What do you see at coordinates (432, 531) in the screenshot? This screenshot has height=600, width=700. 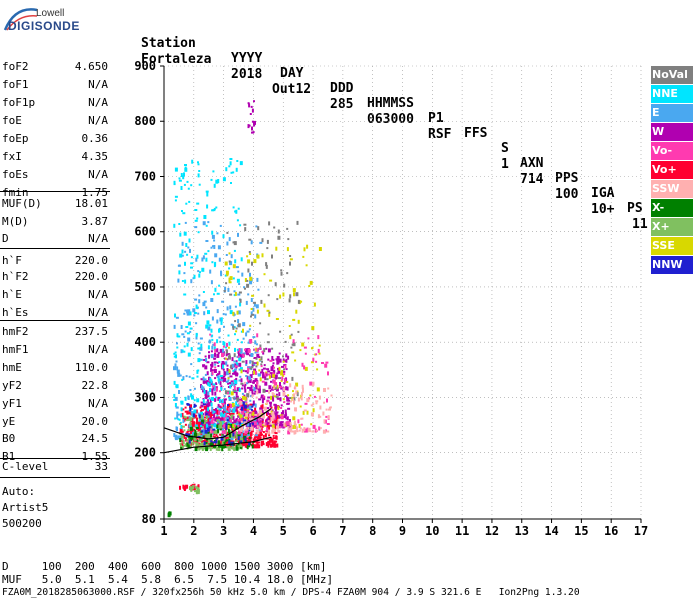 I see `x-tick-label: 10` at bounding box center [432, 531].